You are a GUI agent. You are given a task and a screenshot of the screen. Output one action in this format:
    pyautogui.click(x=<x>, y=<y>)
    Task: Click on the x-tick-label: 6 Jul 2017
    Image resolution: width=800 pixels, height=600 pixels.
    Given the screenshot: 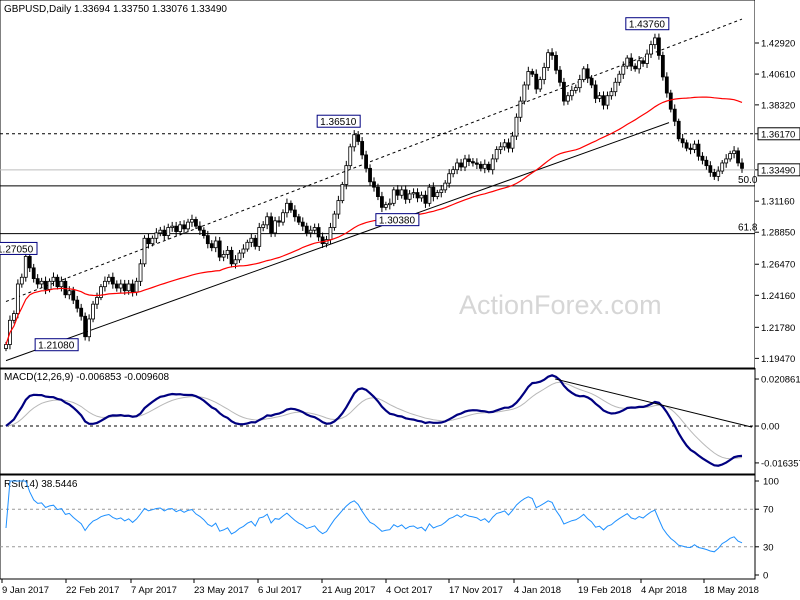 What is the action you would take?
    pyautogui.click(x=280, y=590)
    